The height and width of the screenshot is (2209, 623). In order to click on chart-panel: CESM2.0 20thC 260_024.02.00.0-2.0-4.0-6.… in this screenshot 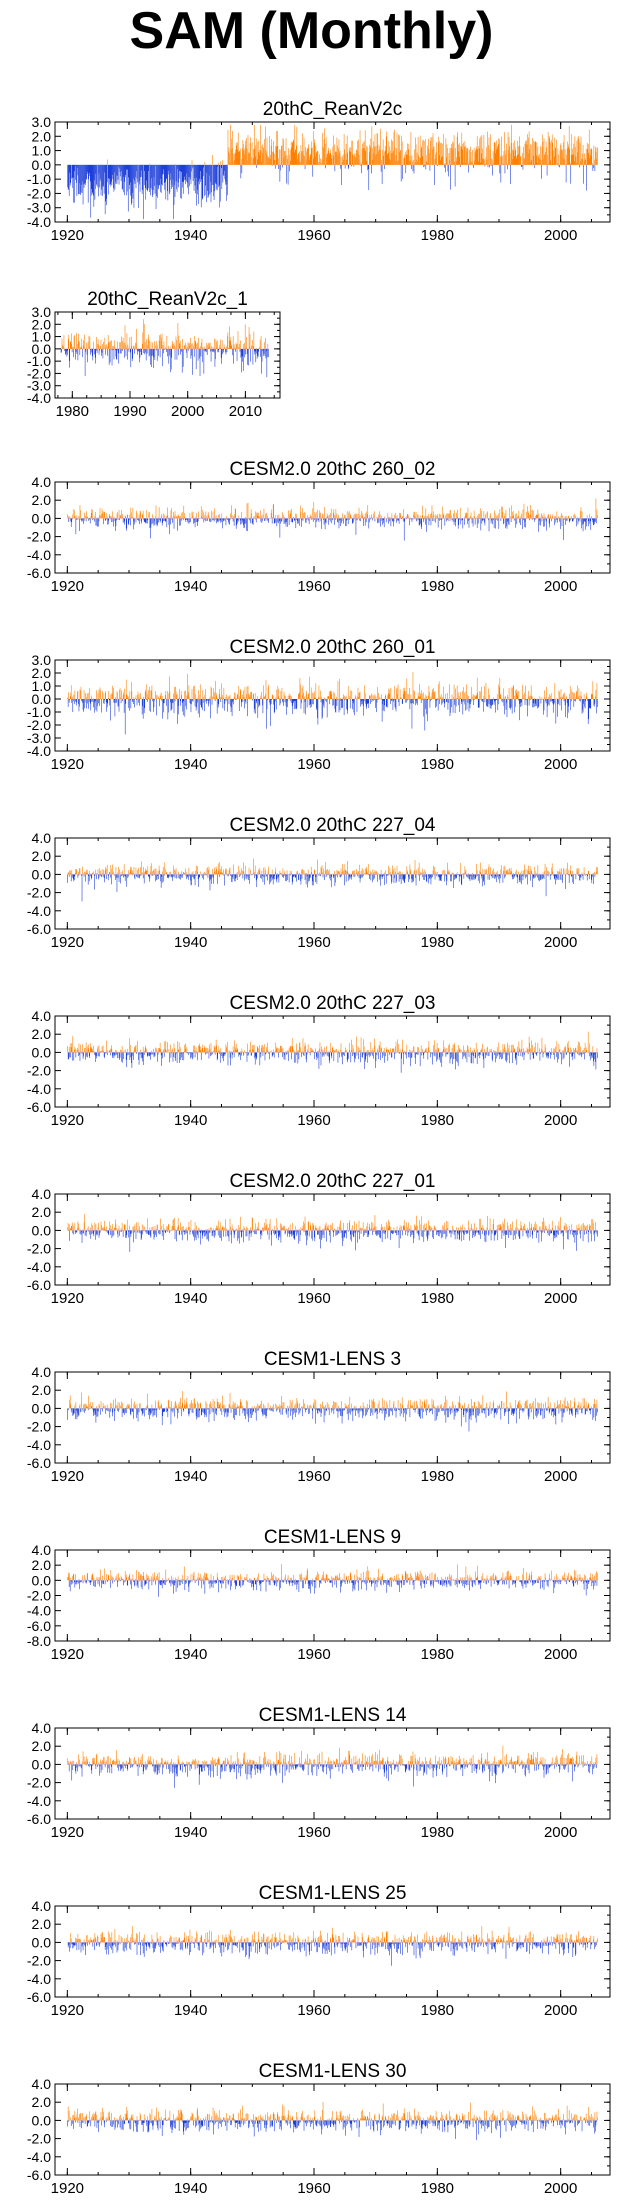, I will do `click(319, 527)`.